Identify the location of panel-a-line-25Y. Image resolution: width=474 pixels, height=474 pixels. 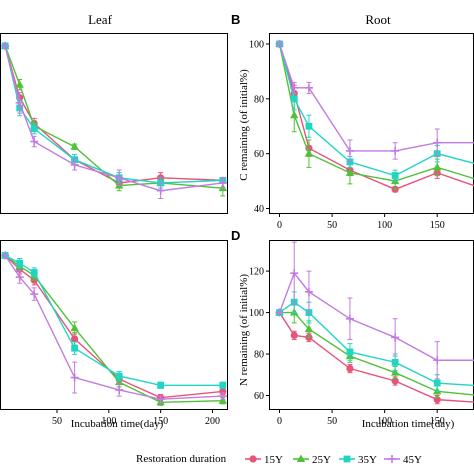
(113, 117).